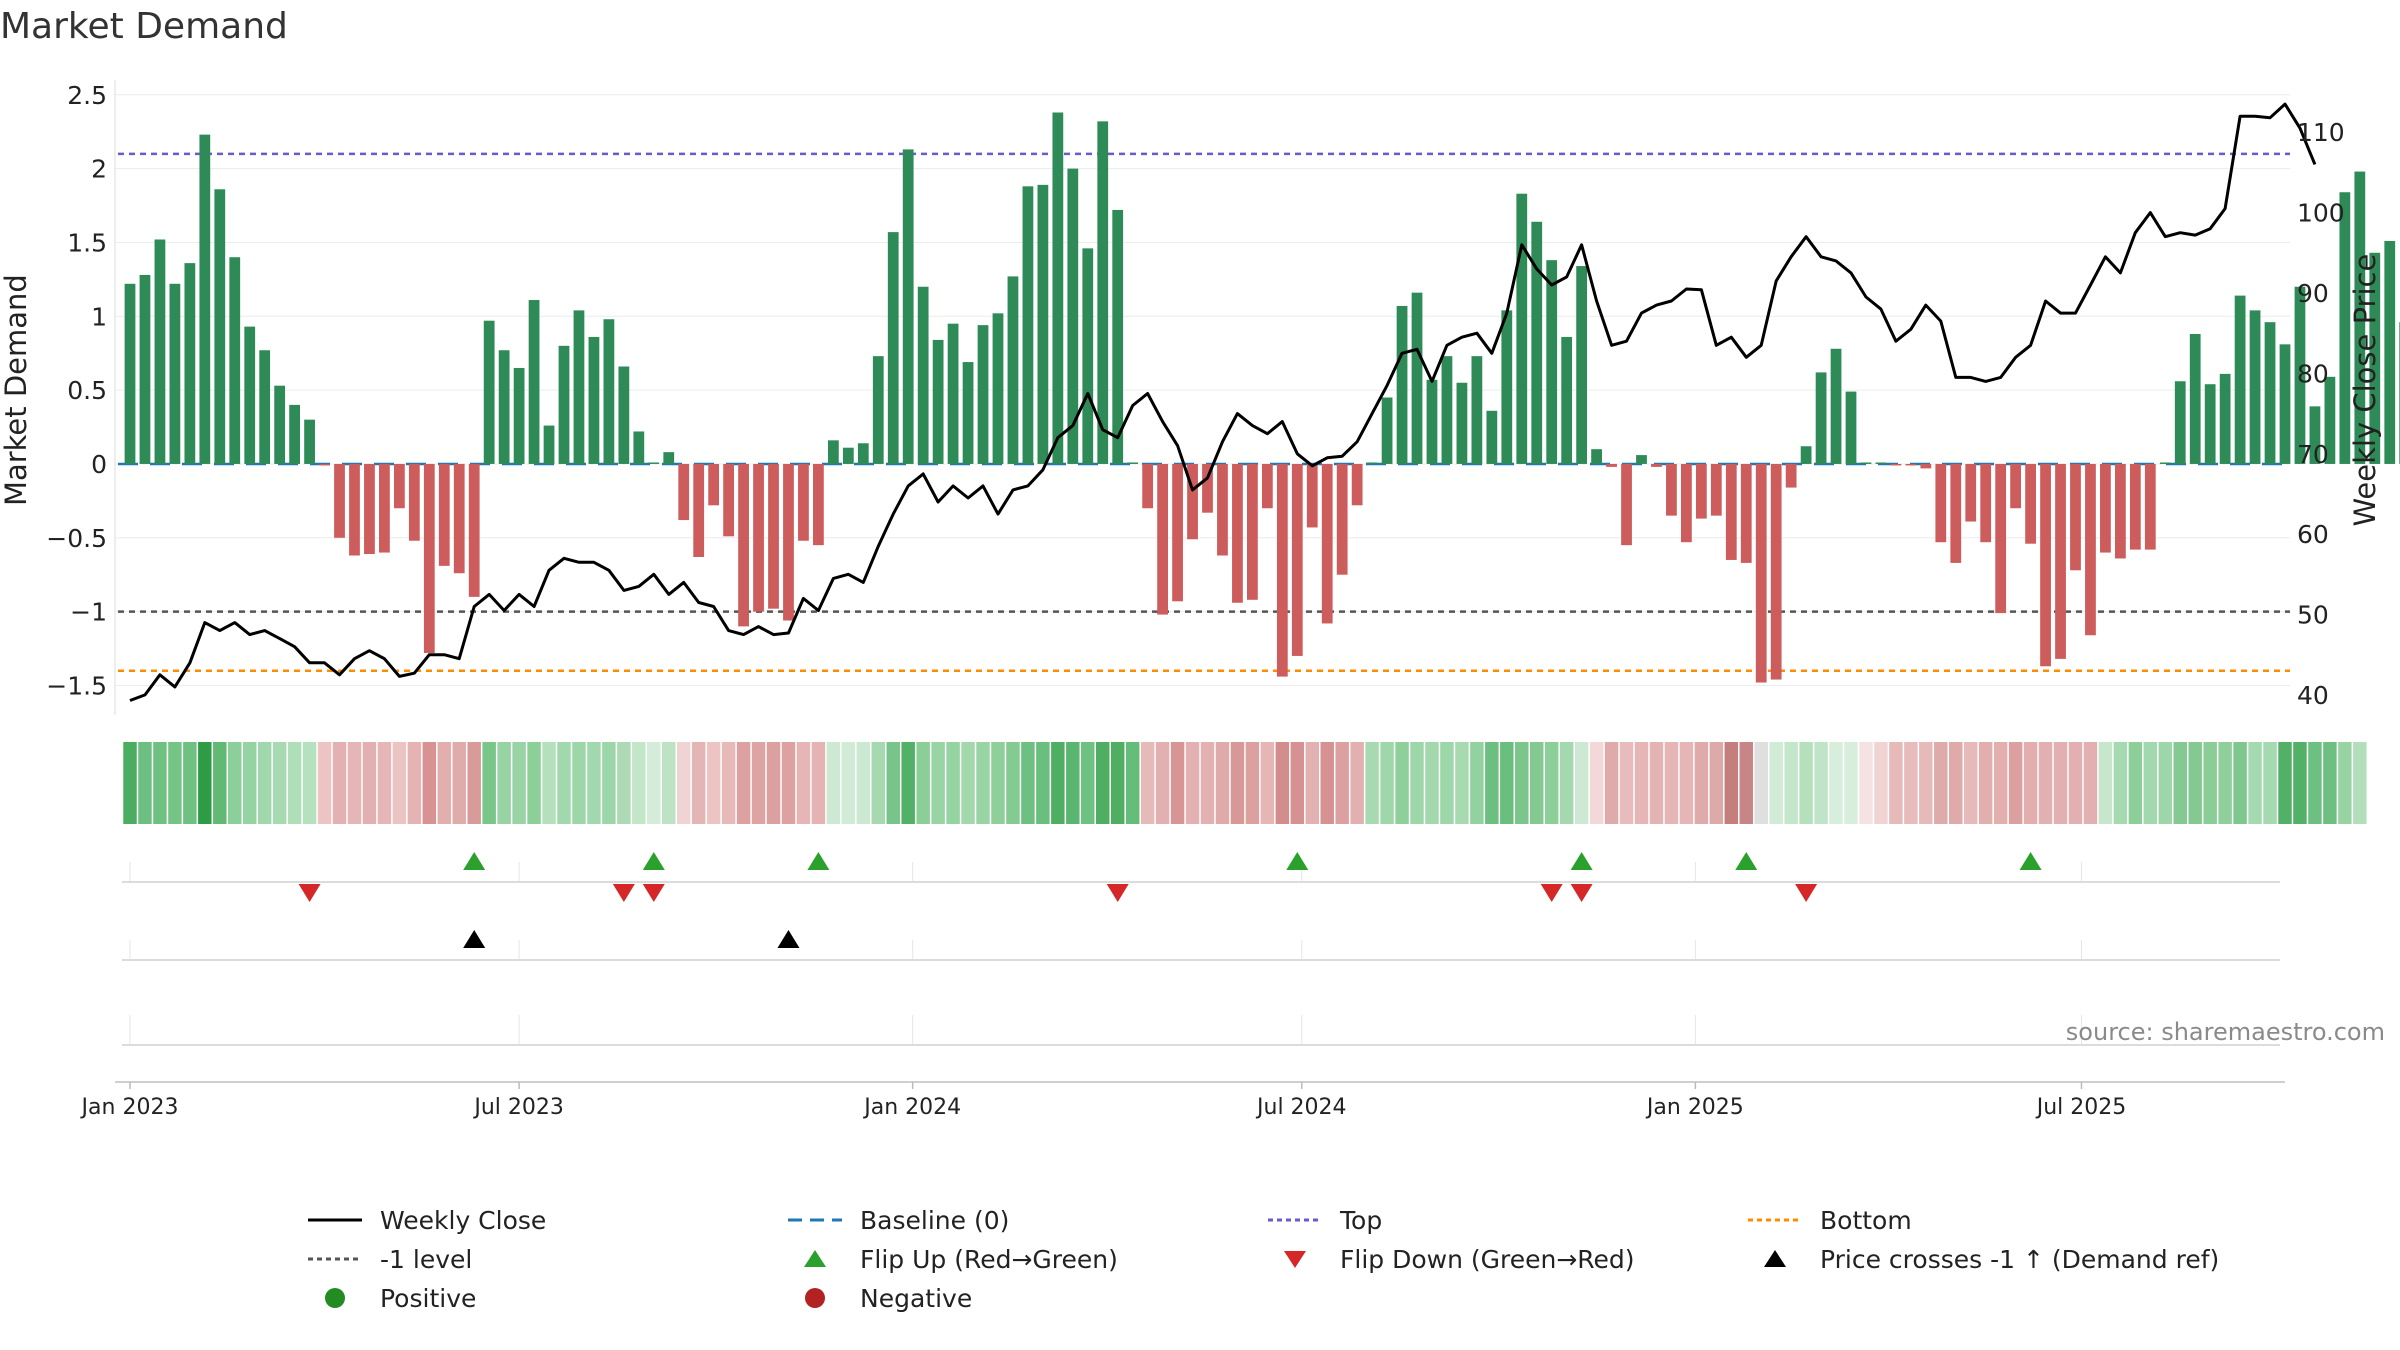 The image size is (2400, 1350). Describe the element at coordinates (2225, 1032) in the screenshot. I see `source-credit: source: sharemaestro.com` at that location.